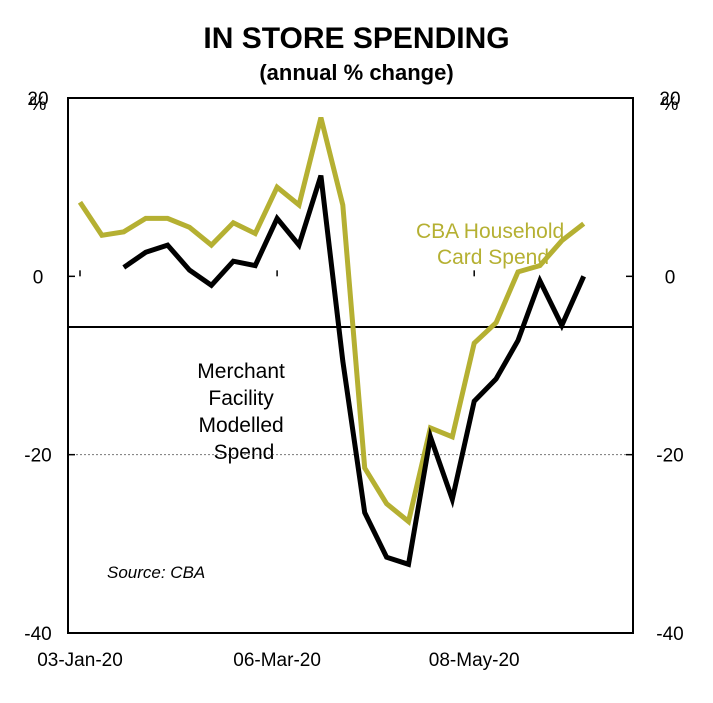 The image size is (713, 703). I want to click on chart-title: IN STORE SPENDING, so click(356, 38).